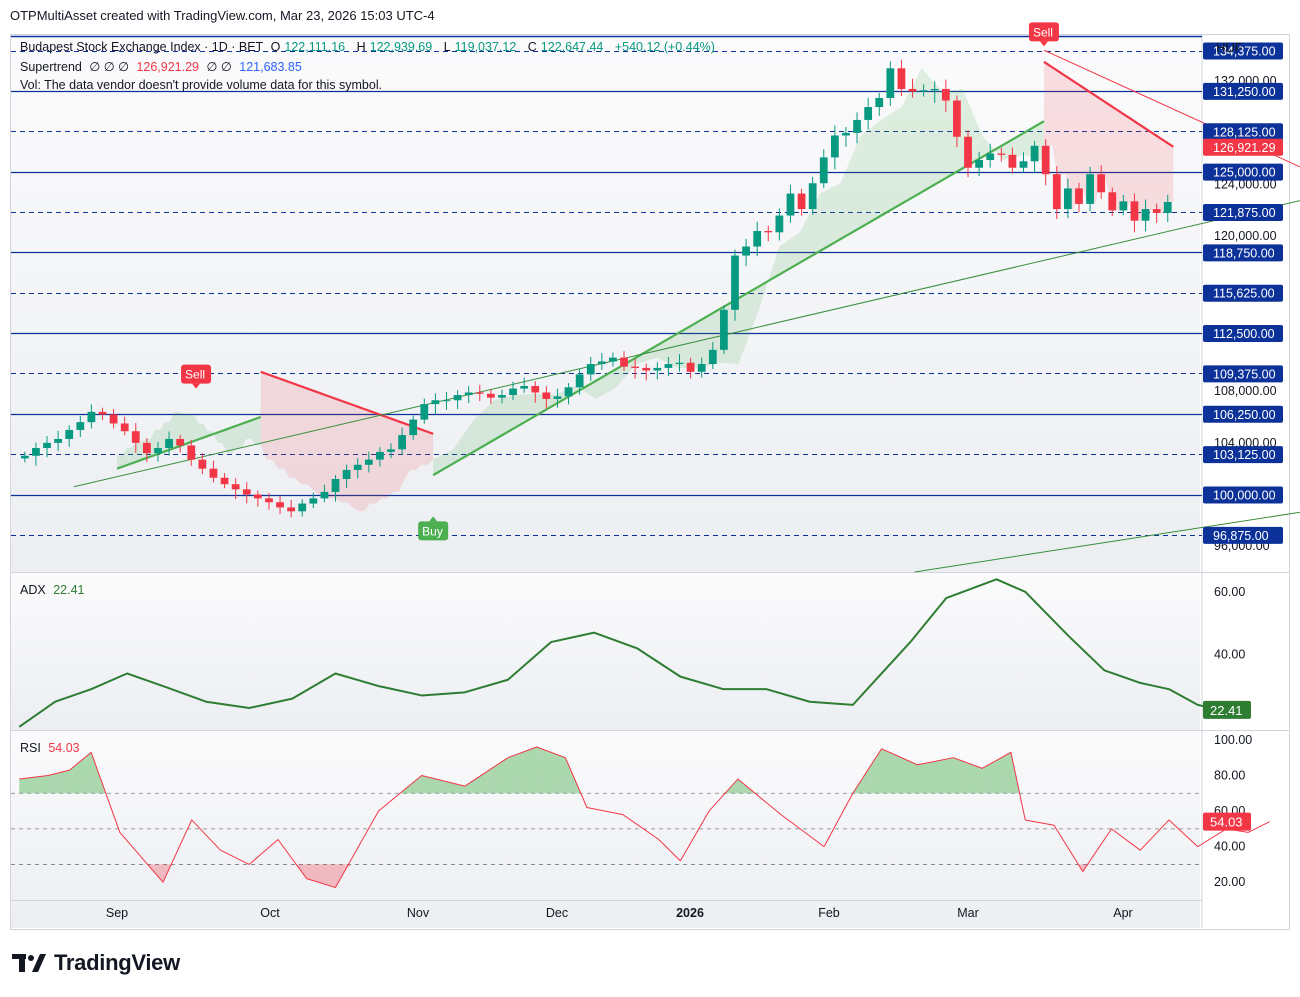  Describe the element at coordinates (33, 590) in the screenshot. I see `adx-label: ADX` at that location.